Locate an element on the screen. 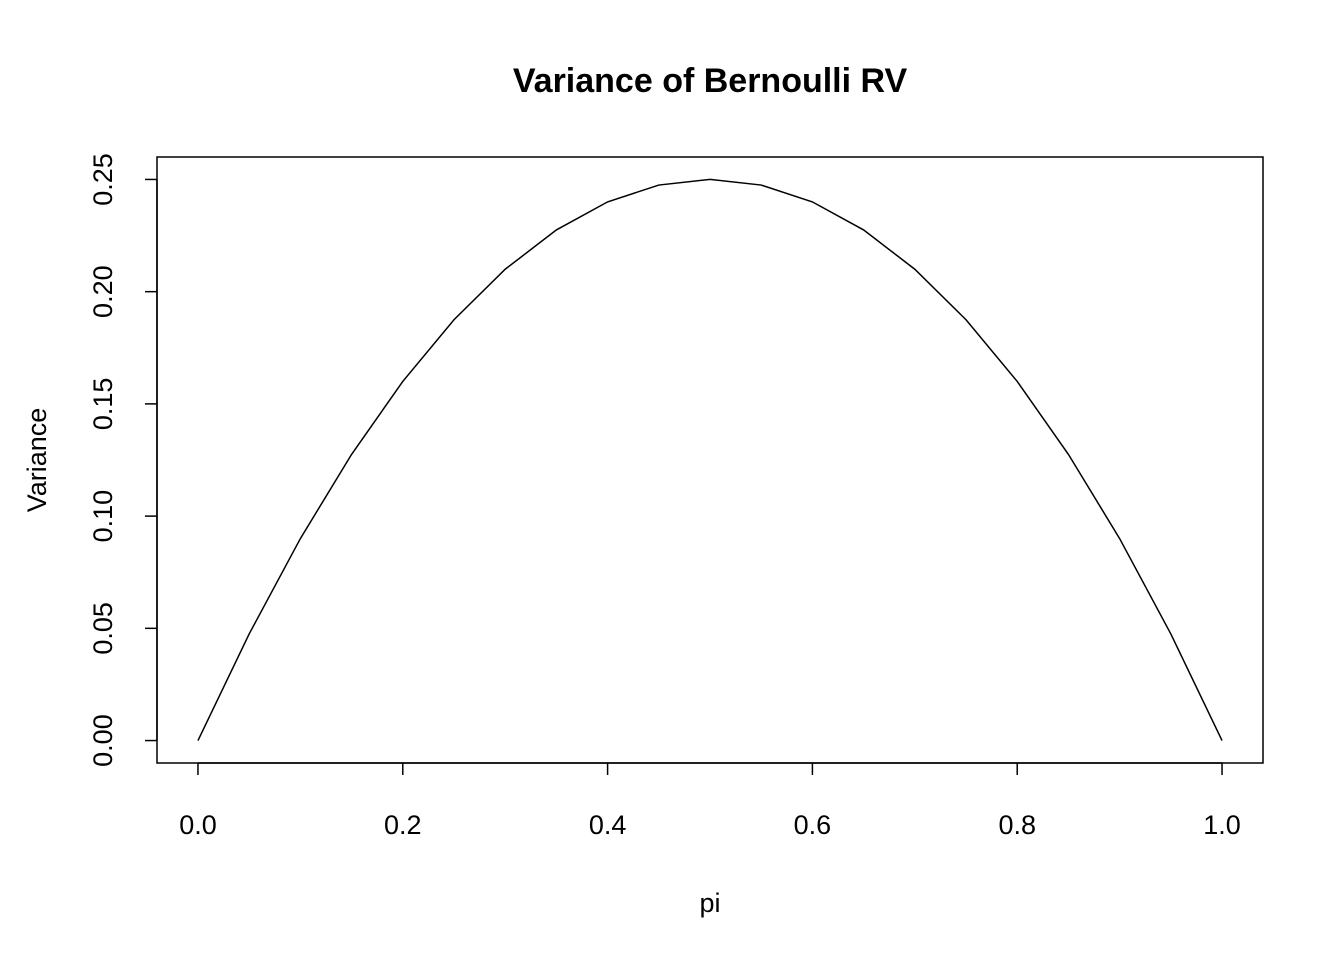 This screenshot has width=1344, height=960. y-tick-label: 0.05 is located at coordinates (103, 628).